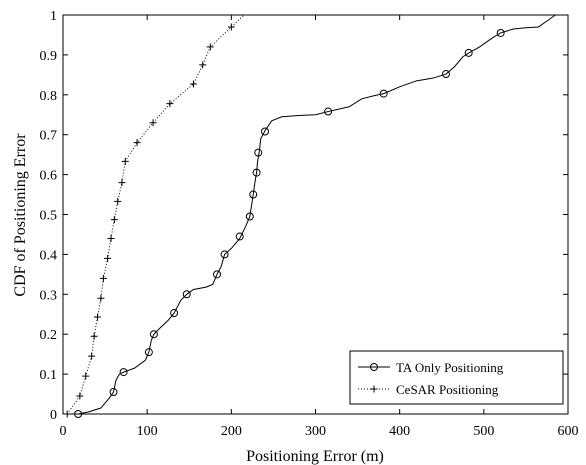 This screenshot has width=586, height=465. I want to click on x-tick-label: 0, so click(63, 431).